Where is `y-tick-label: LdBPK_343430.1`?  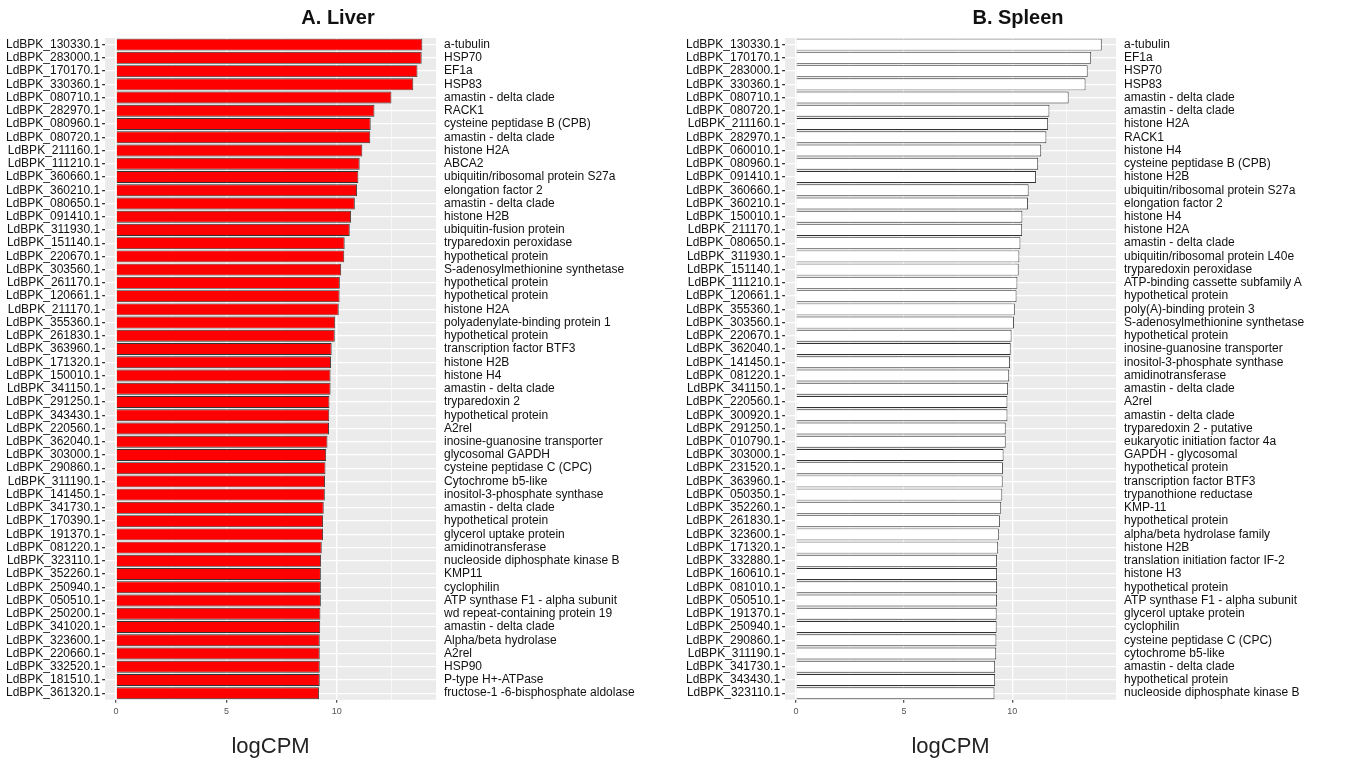 y-tick-label: LdBPK_343430.1 is located at coordinates (733, 679).